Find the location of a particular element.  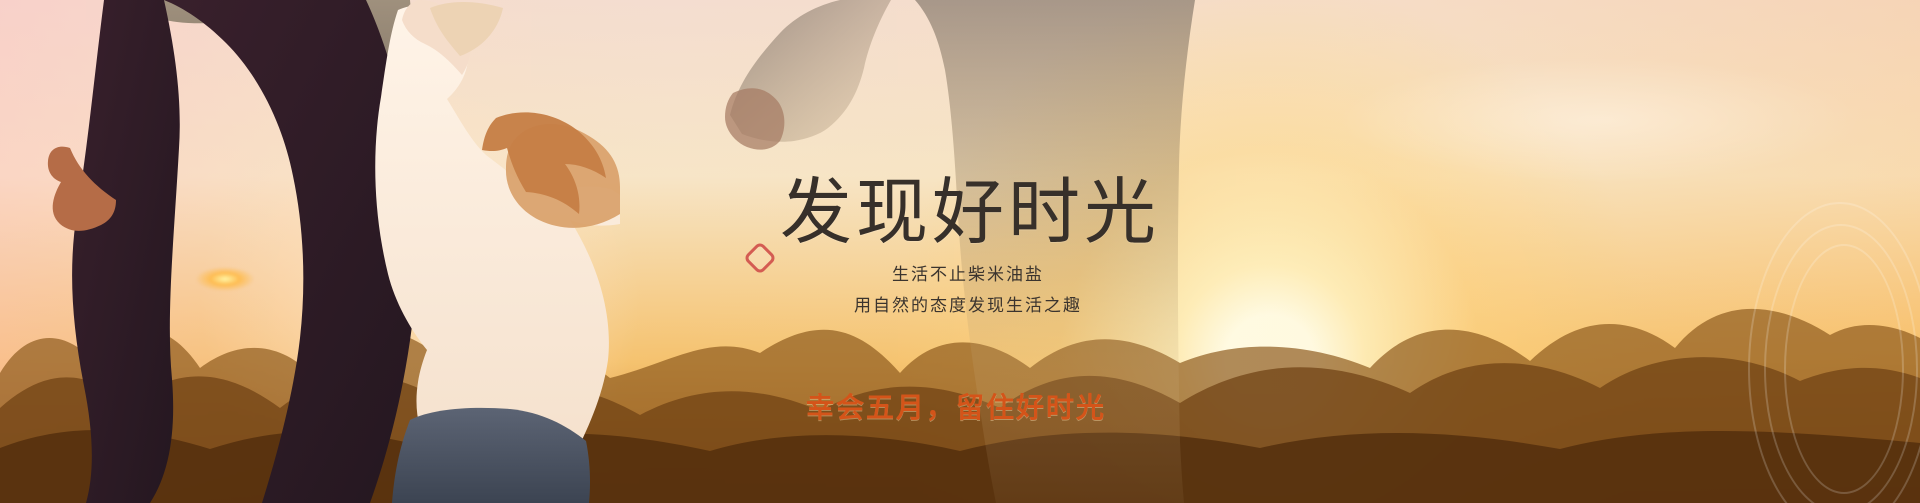

hero-copy: 发现好时光 生活不止柴米油盐 用自然的态度发现生活之趣 幸会五月，留住好时光 is located at coordinates (952, 305).